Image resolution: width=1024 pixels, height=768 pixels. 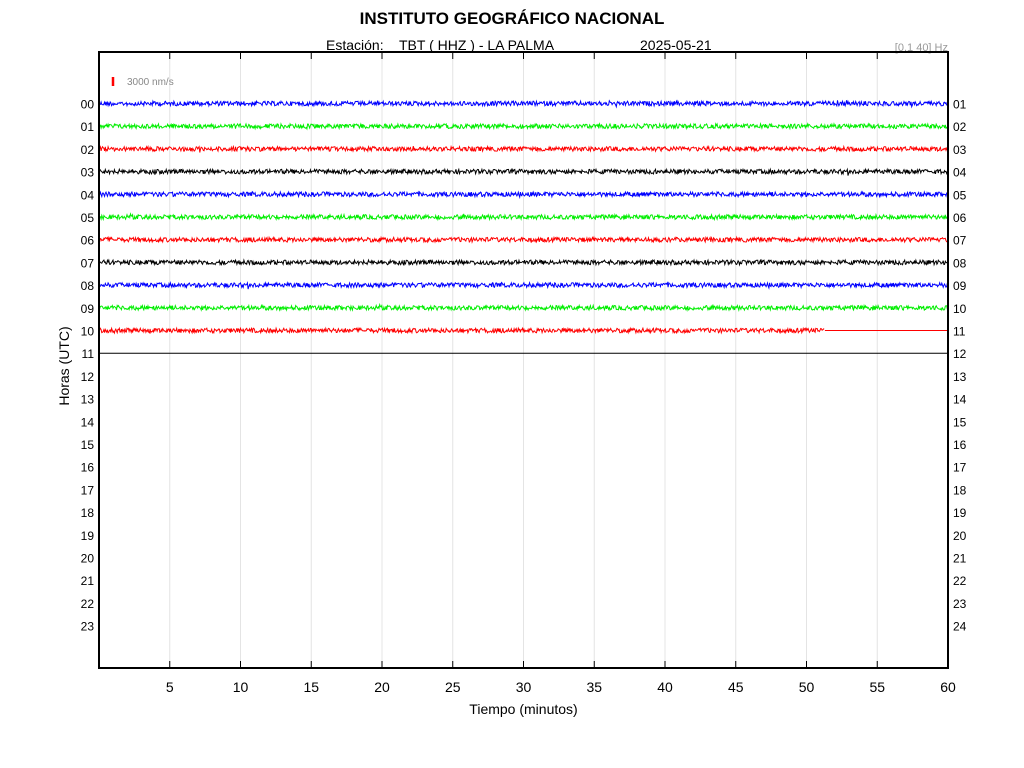 What do you see at coordinates (960, 354) in the screenshot?
I see `y-tick-label-right: 12` at bounding box center [960, 354].